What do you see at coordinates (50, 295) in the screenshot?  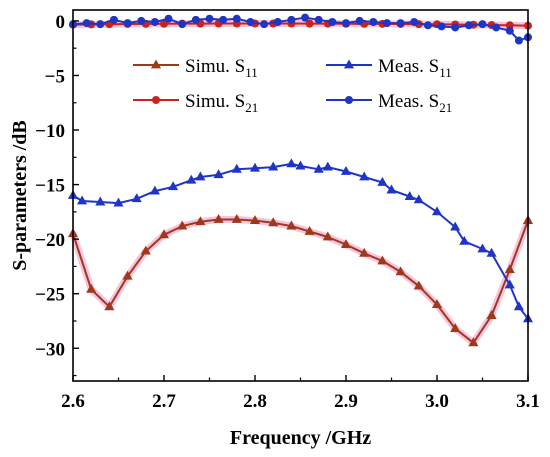 I see `y-tick-label: −25` at bounding box center [50, 295].